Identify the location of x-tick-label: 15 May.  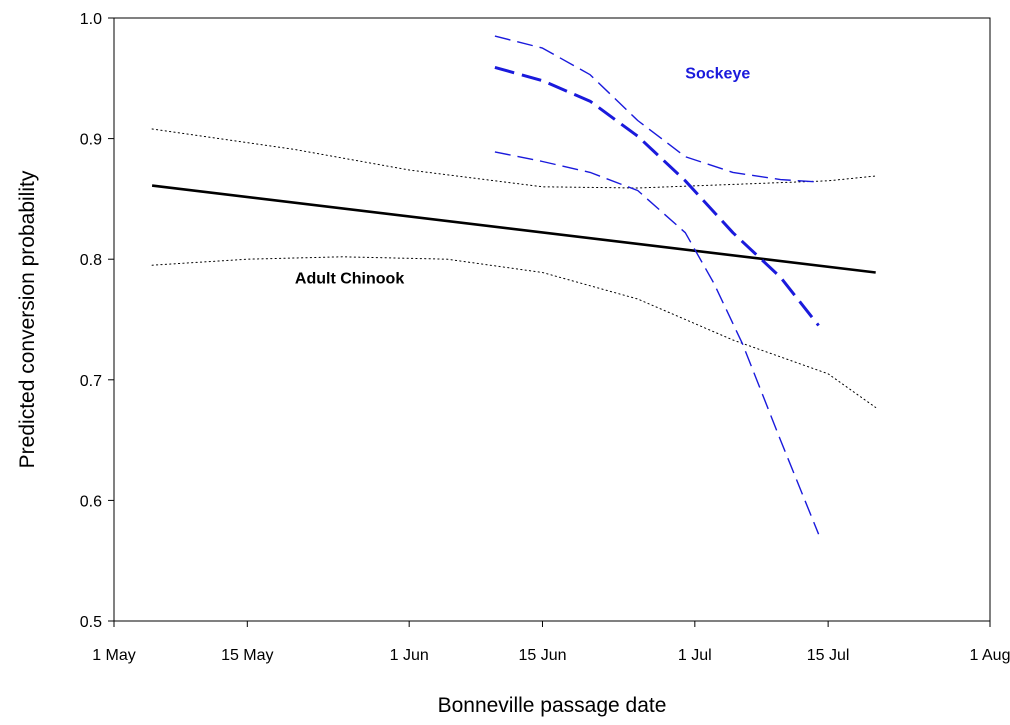
(247, 655).